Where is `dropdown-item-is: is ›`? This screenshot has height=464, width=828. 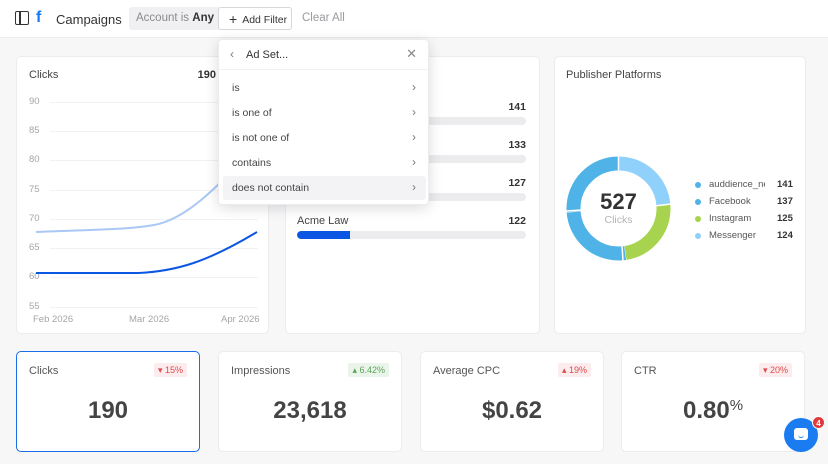 dropdown-item-is: is › is located at coordinates (324, 87).